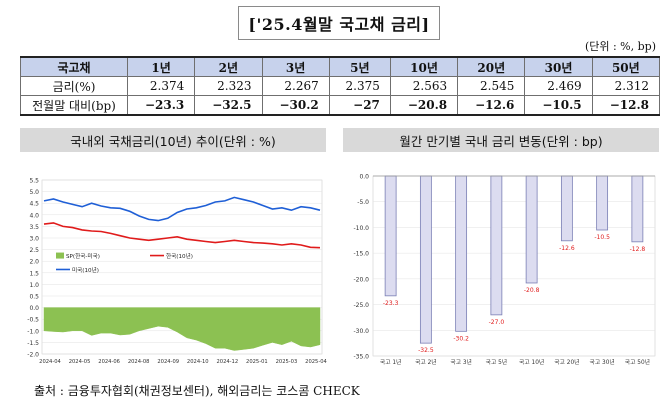  I want to click on table-cell: −30.2, so click(295, 105).